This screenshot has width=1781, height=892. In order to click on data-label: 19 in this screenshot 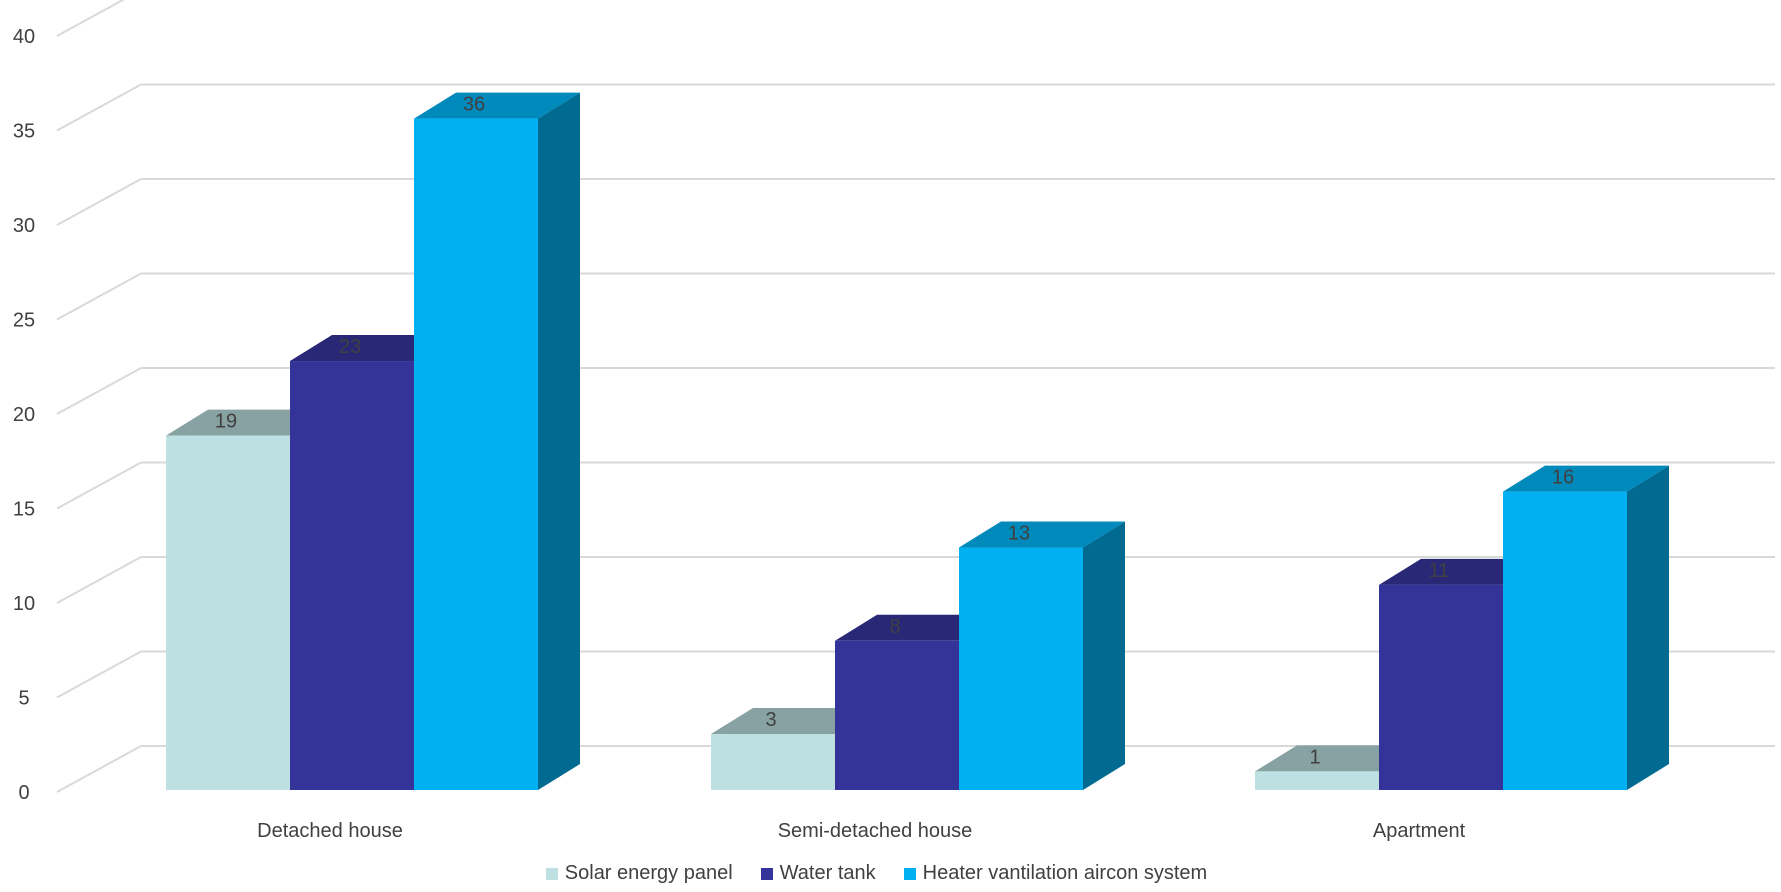, I will do `click(226, 422)`.